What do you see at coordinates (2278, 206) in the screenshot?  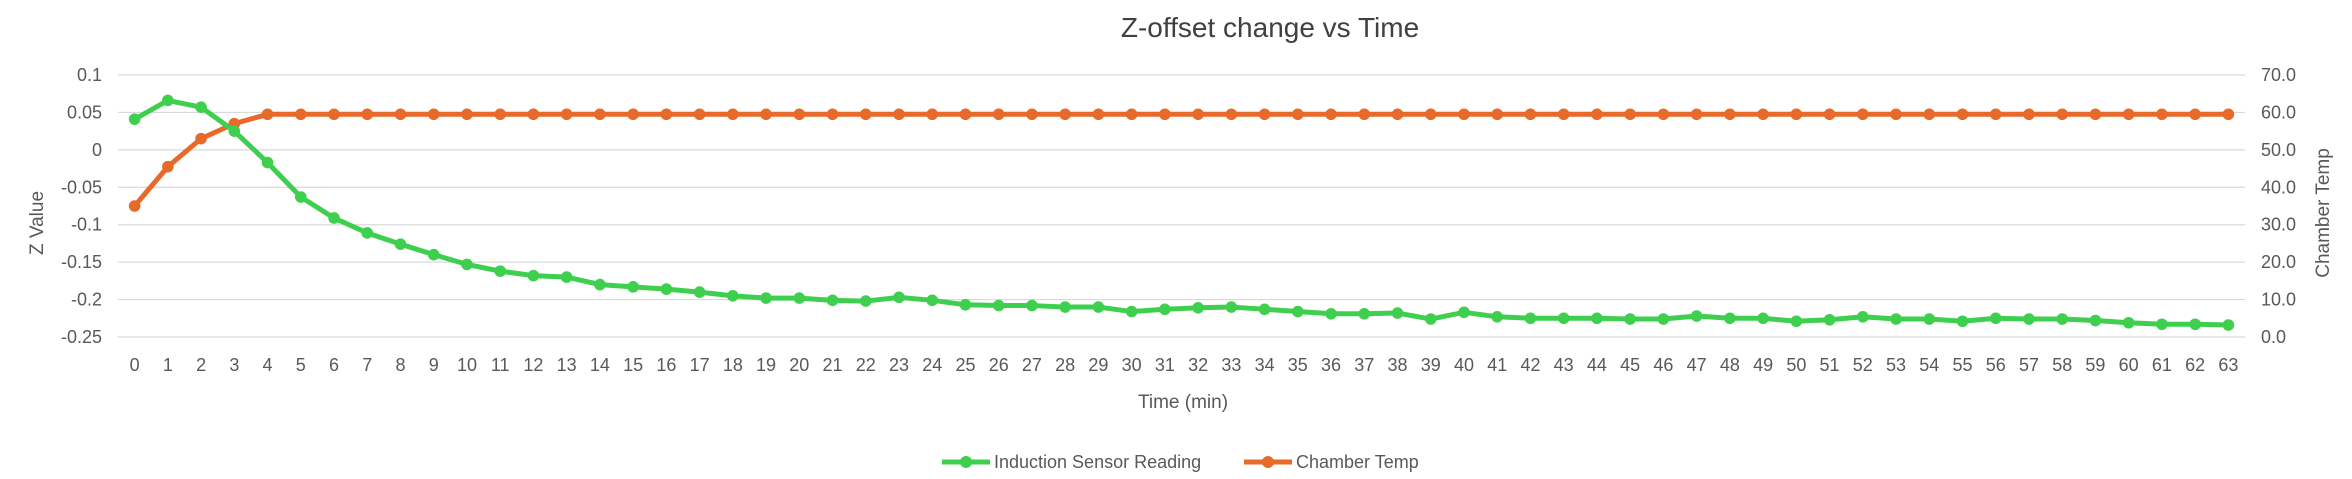 I see `right-y-axis-ticks: 70.0 60.0 50.0 40.0 30.0 20.0 10.0 0.0` at bounding box center [2278, 206].